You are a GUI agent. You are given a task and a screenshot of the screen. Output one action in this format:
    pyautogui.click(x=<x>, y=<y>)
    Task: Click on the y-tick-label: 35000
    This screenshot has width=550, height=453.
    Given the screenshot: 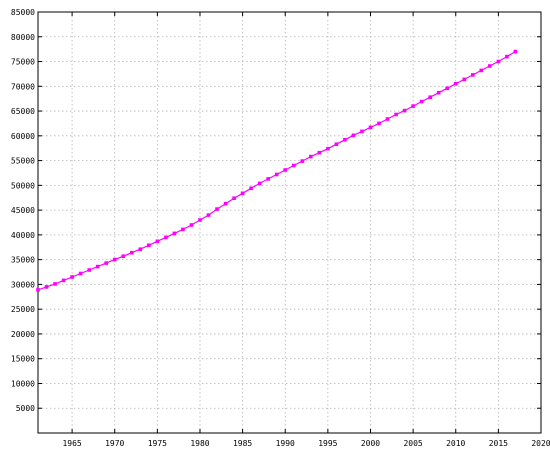 What is the action you would take?
    pyautogui.click(x=23, y=260)
    